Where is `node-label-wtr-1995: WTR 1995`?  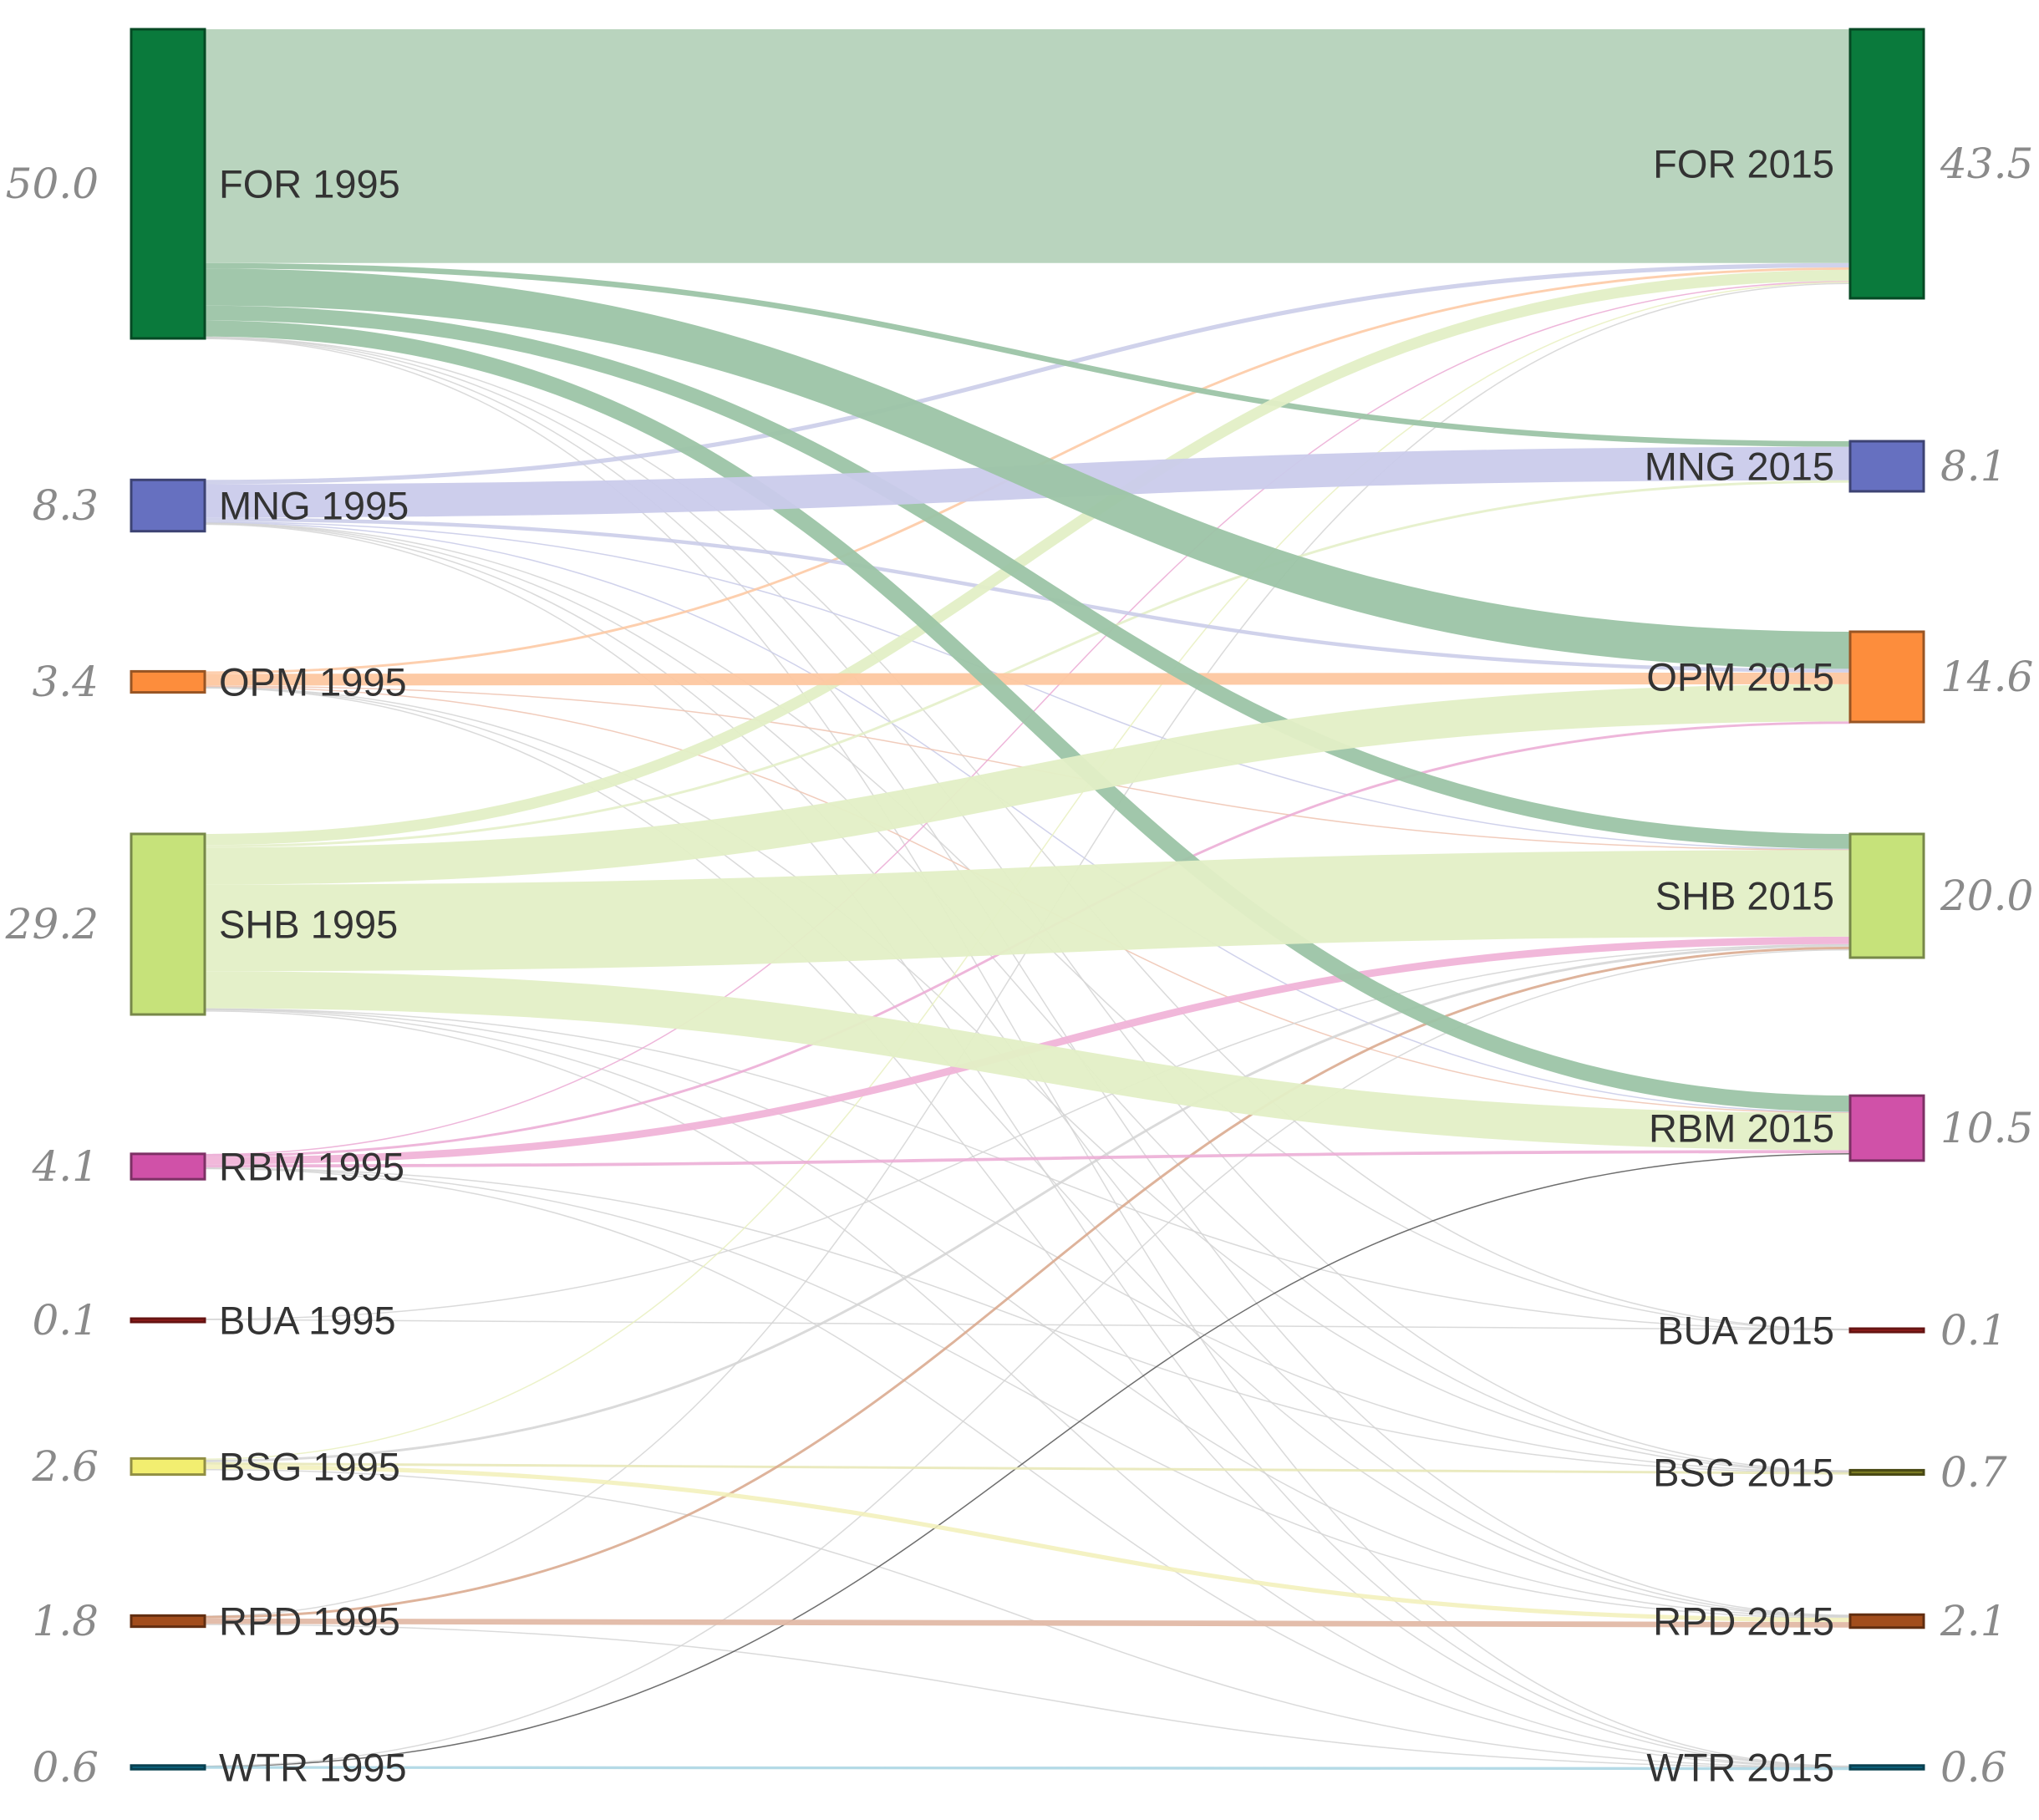
node-label-wtr-1995: WTR 1995 is located at coordinates (313, 1768).